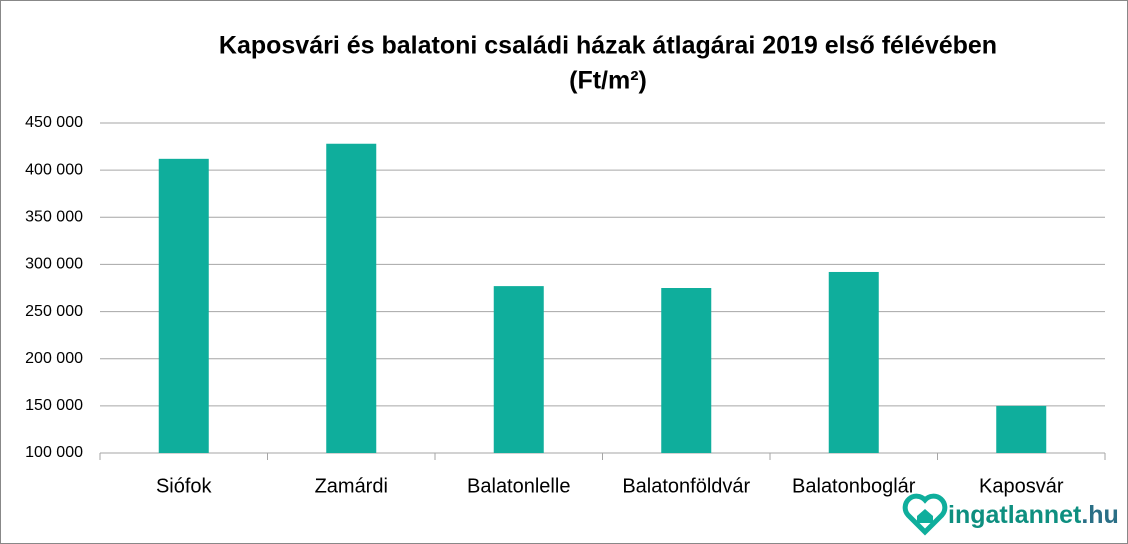 This screenshot has height=544, width=1128. I want to click on x-tick-label: Balatonlelle, so click(518, 486).